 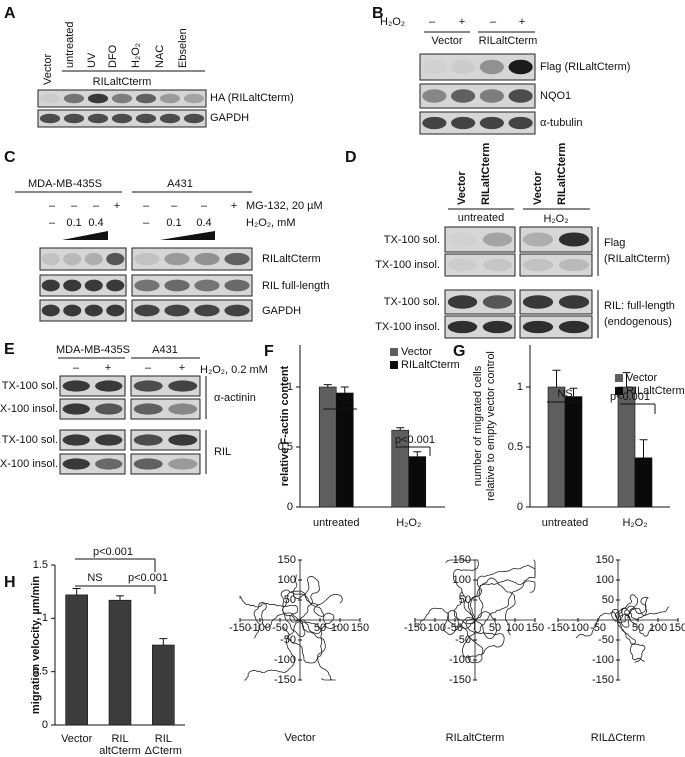 I want to click on panel-label: D, so click(x=351, y=157).